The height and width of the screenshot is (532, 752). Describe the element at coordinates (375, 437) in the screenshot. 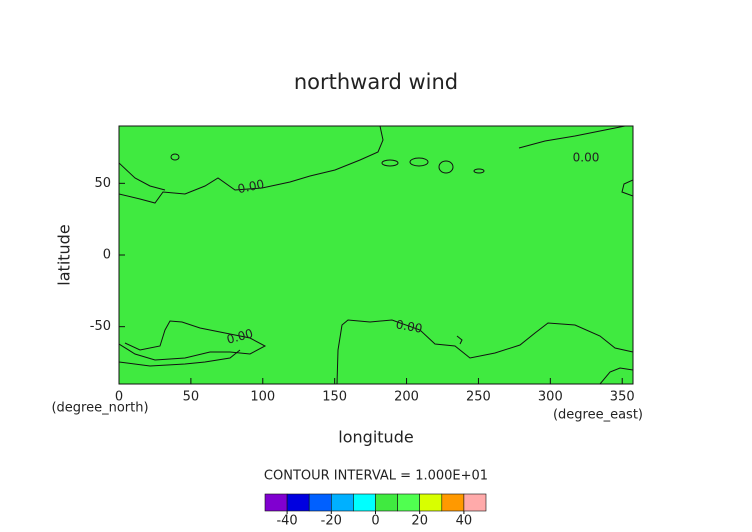

I see `x-axis-label: longitude` at that location.